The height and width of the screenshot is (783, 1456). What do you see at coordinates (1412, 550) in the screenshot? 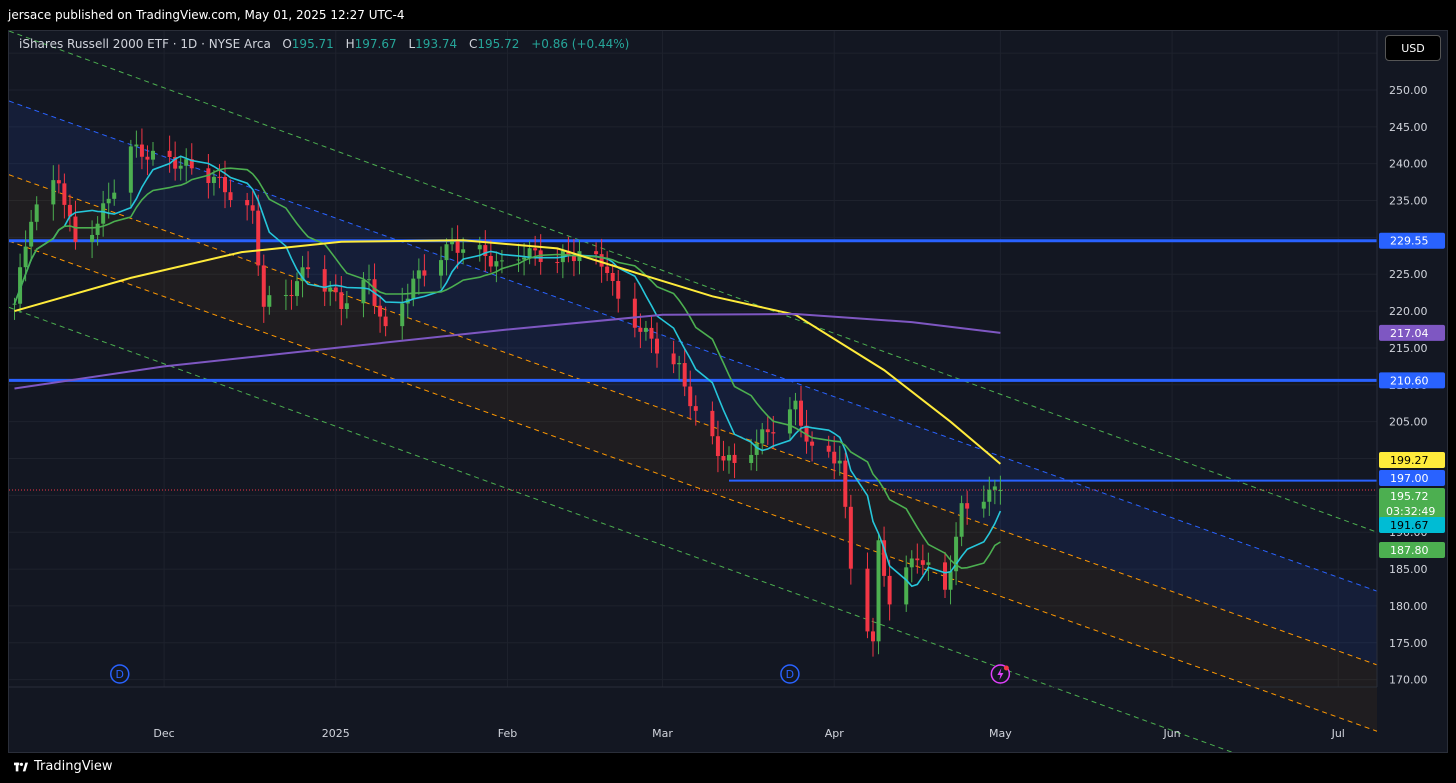
I see `price-tag-187.80` at bounding box center [1412, 550].